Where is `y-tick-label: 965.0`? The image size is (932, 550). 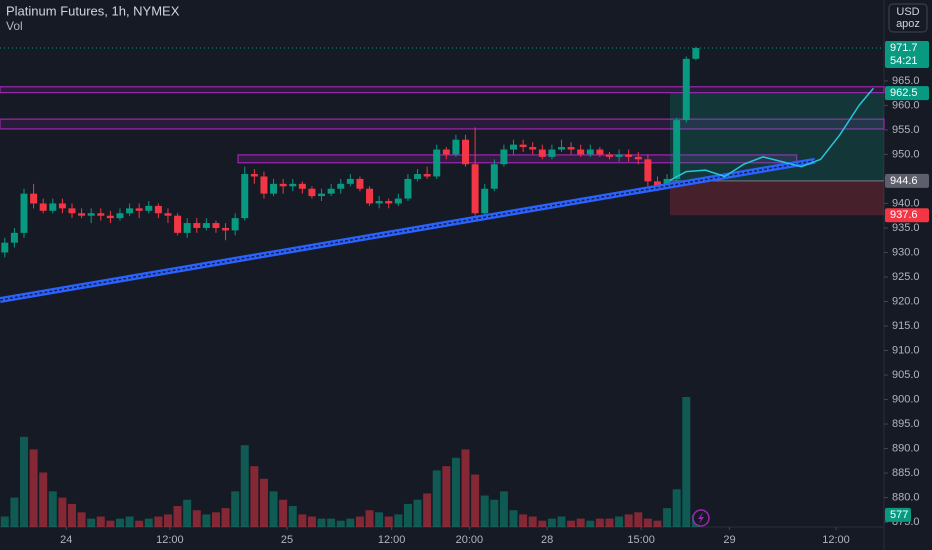 y-tick-label: 965.0 is located at coordinates (906, 81).